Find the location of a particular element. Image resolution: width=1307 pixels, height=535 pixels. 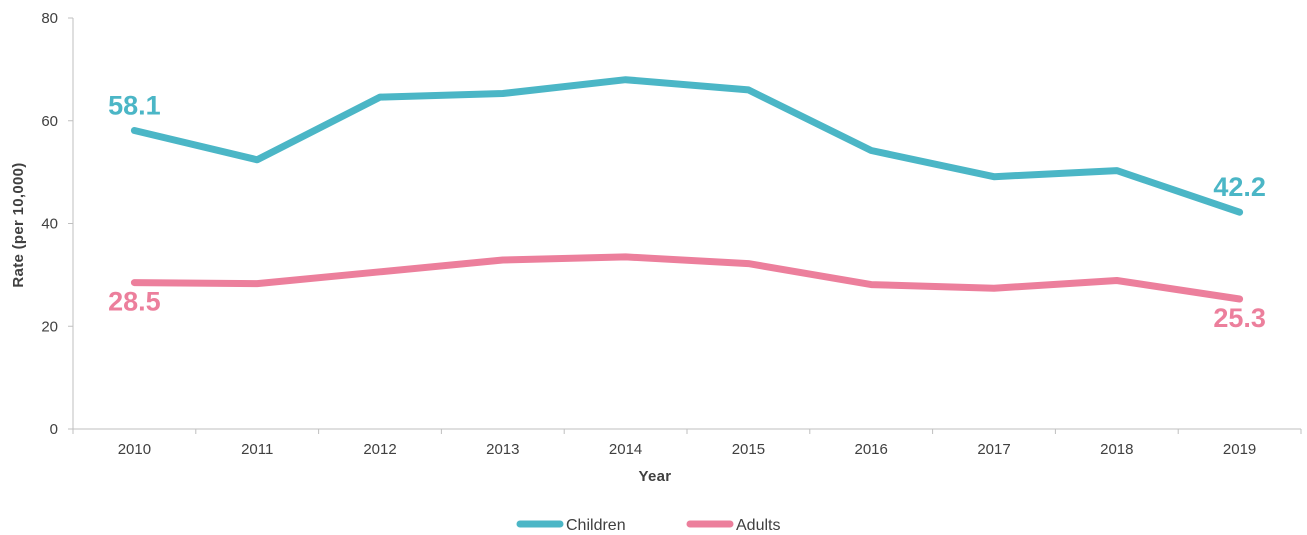

x-tick-label: 2018 is located at coordinates (1116, 449).